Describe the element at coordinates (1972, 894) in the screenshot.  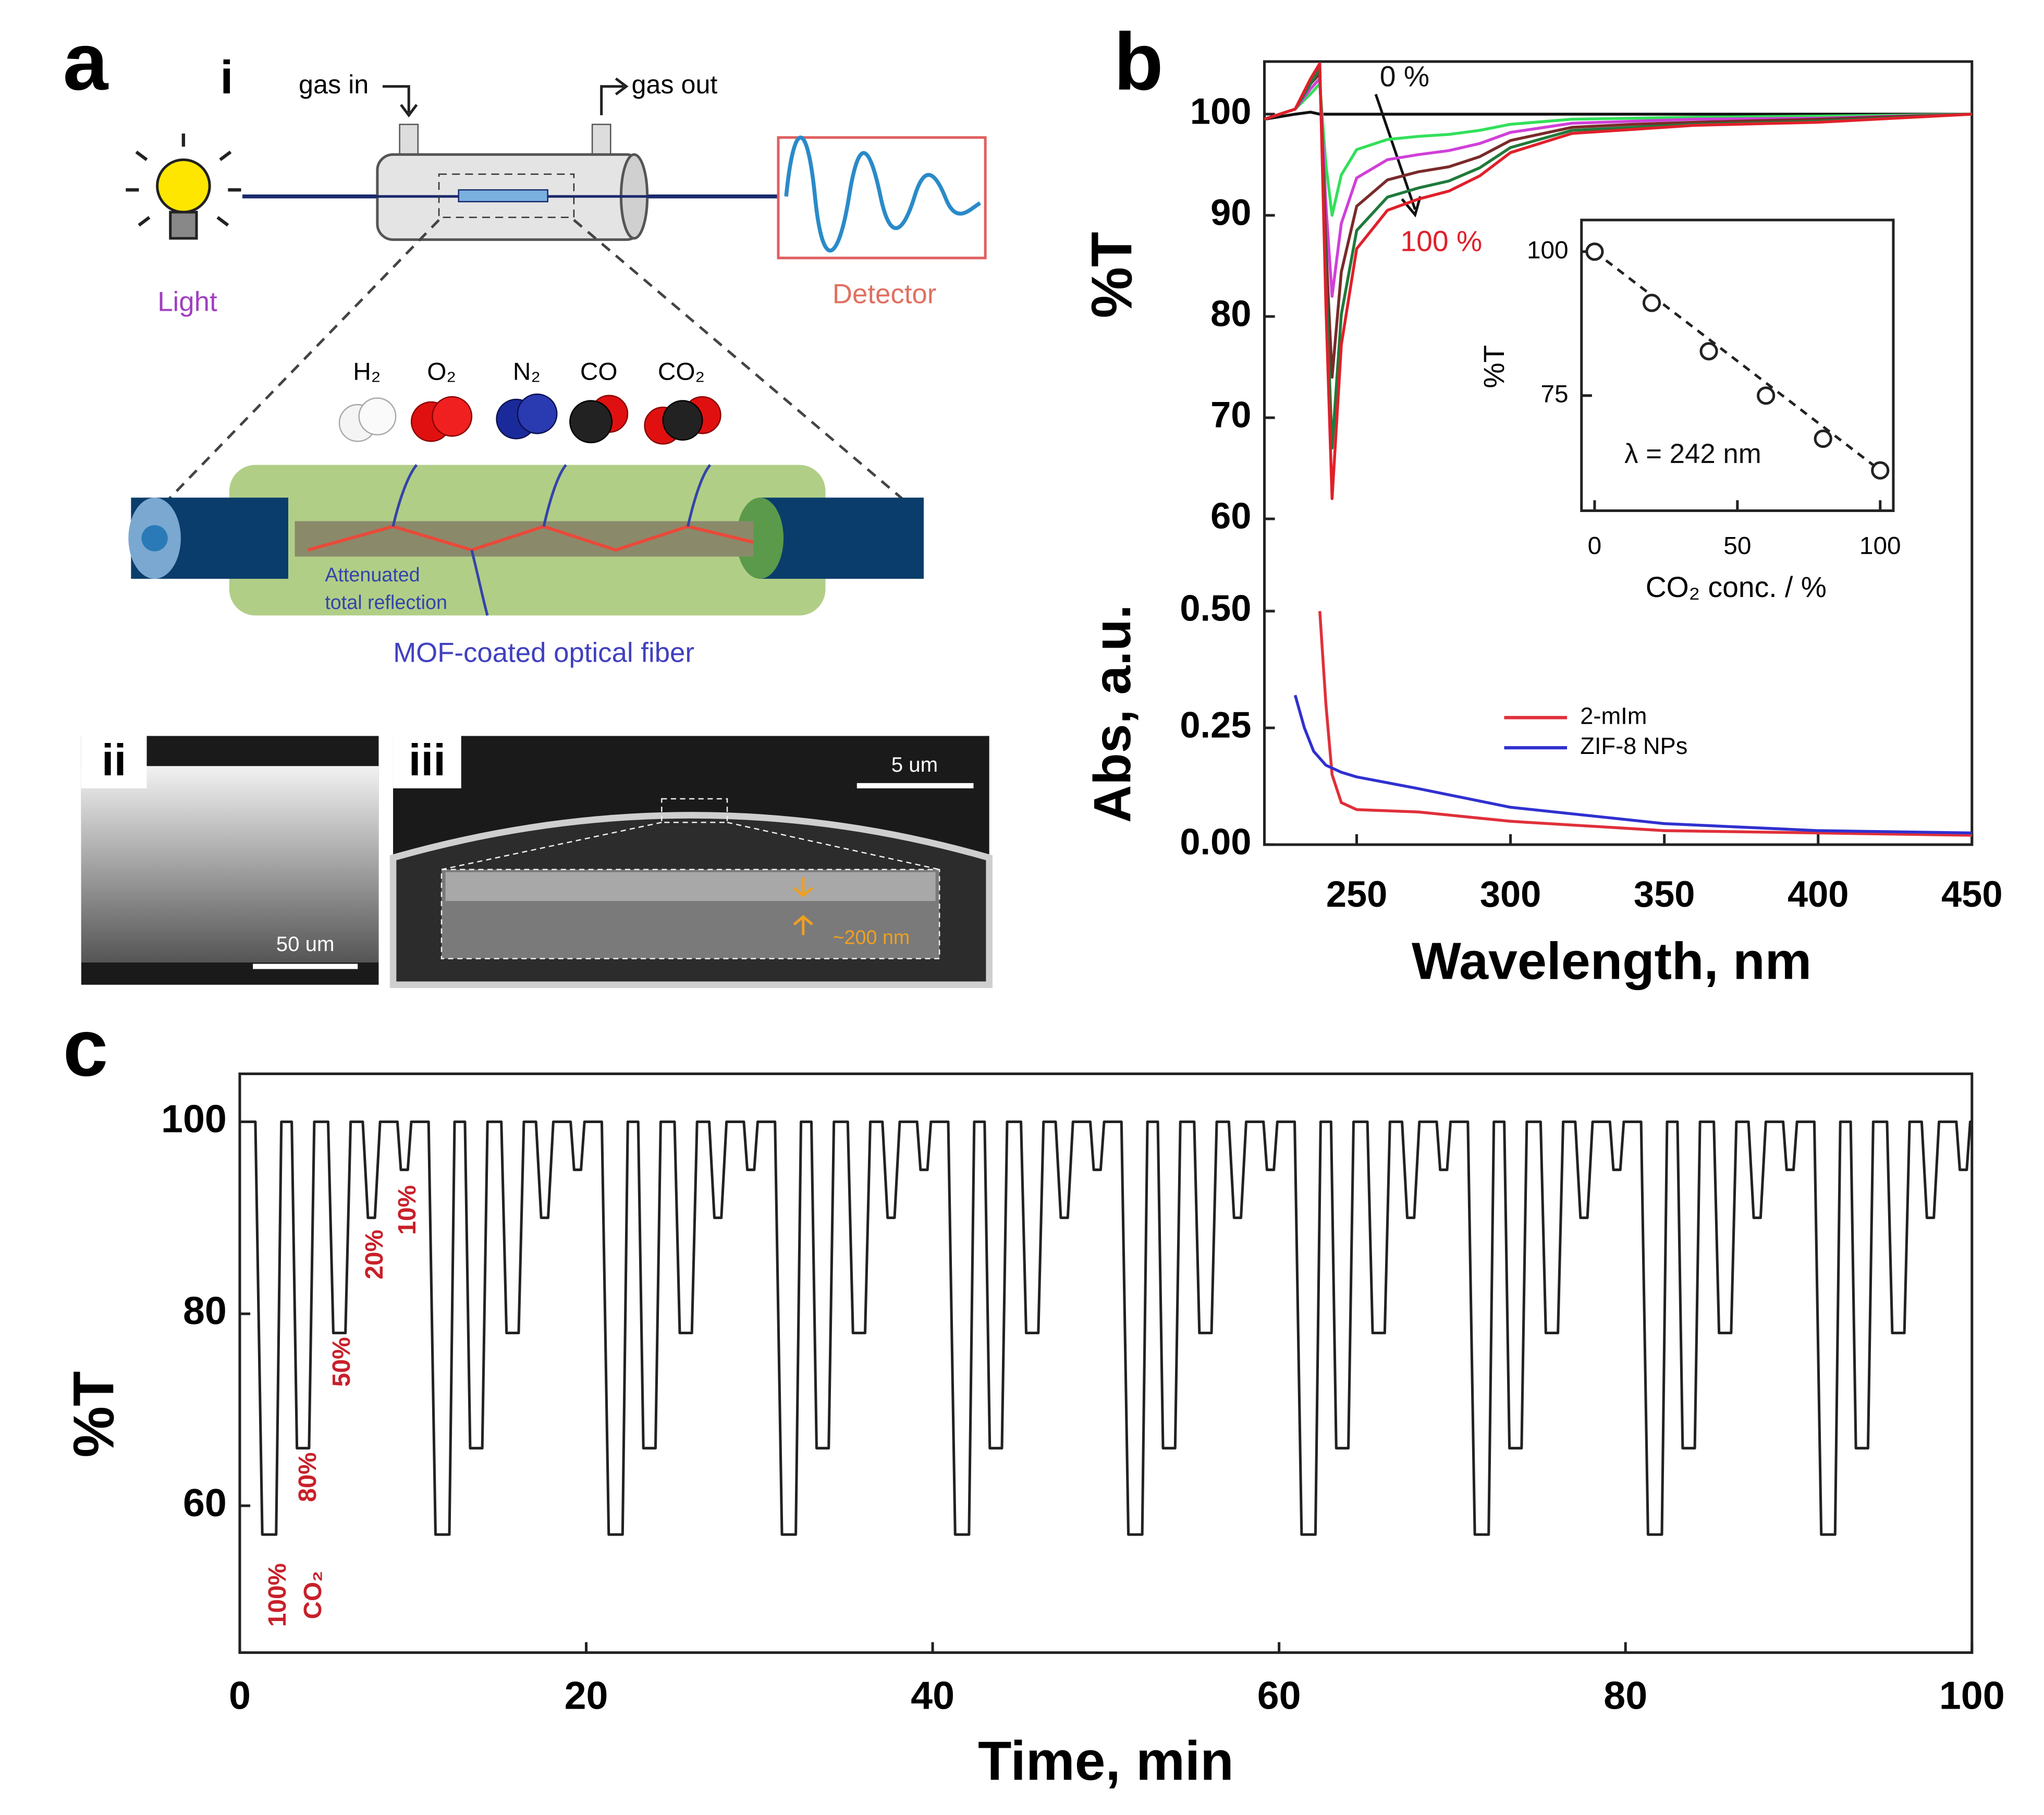
I see `x-tick-label: 450` at that location.